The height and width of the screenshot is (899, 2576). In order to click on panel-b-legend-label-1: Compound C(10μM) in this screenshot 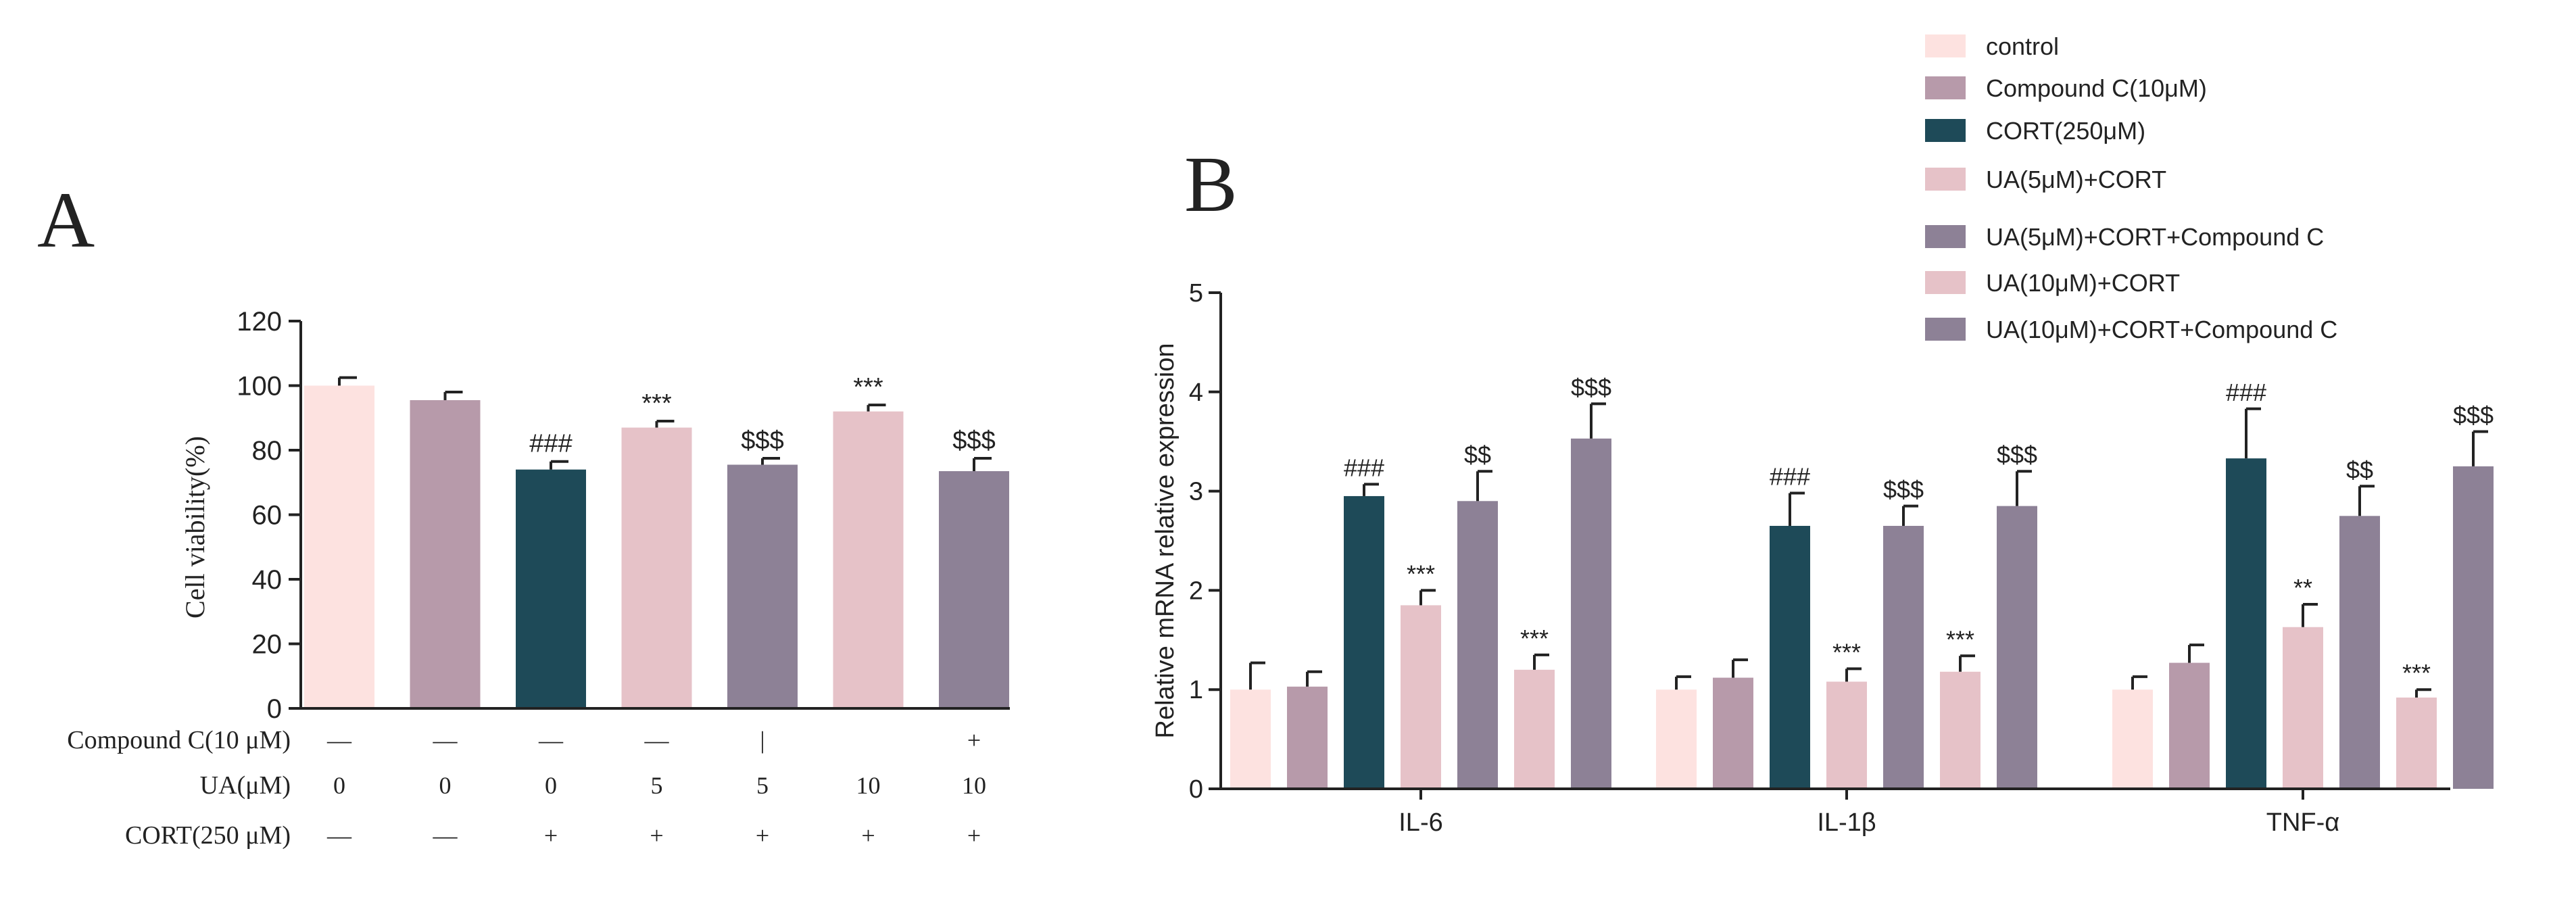, I will do `click(2096, 88)`.